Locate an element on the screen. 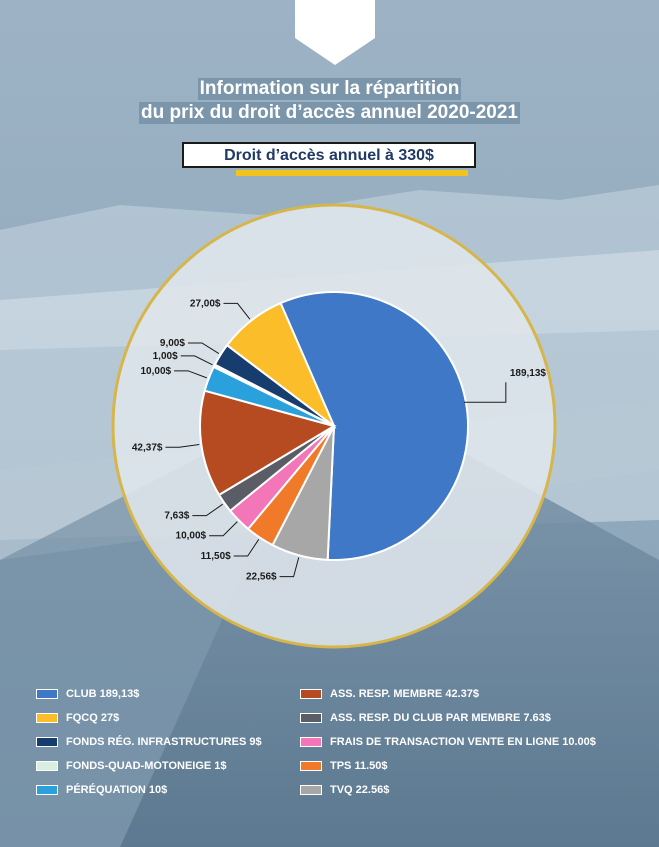  legend-item: FQCQ 27$ is located at coordinates (77, 718).